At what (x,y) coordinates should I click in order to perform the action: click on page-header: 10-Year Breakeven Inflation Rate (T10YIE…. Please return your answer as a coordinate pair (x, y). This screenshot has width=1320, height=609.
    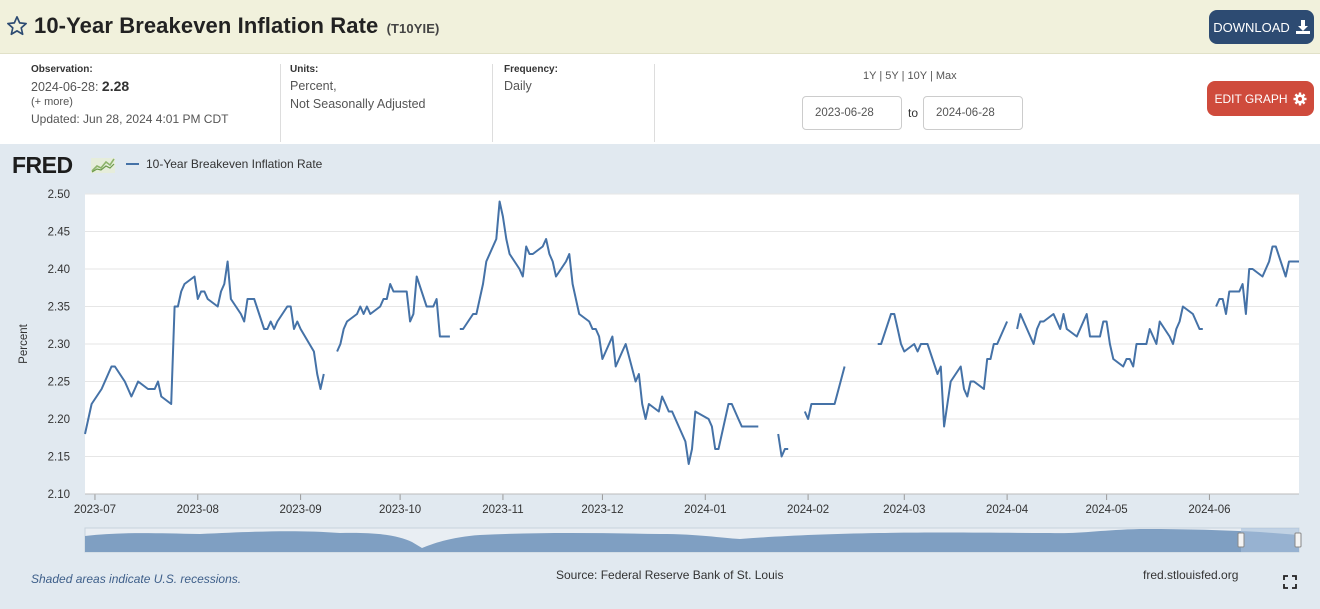
    Looking at the image, I should click on (660, 27).